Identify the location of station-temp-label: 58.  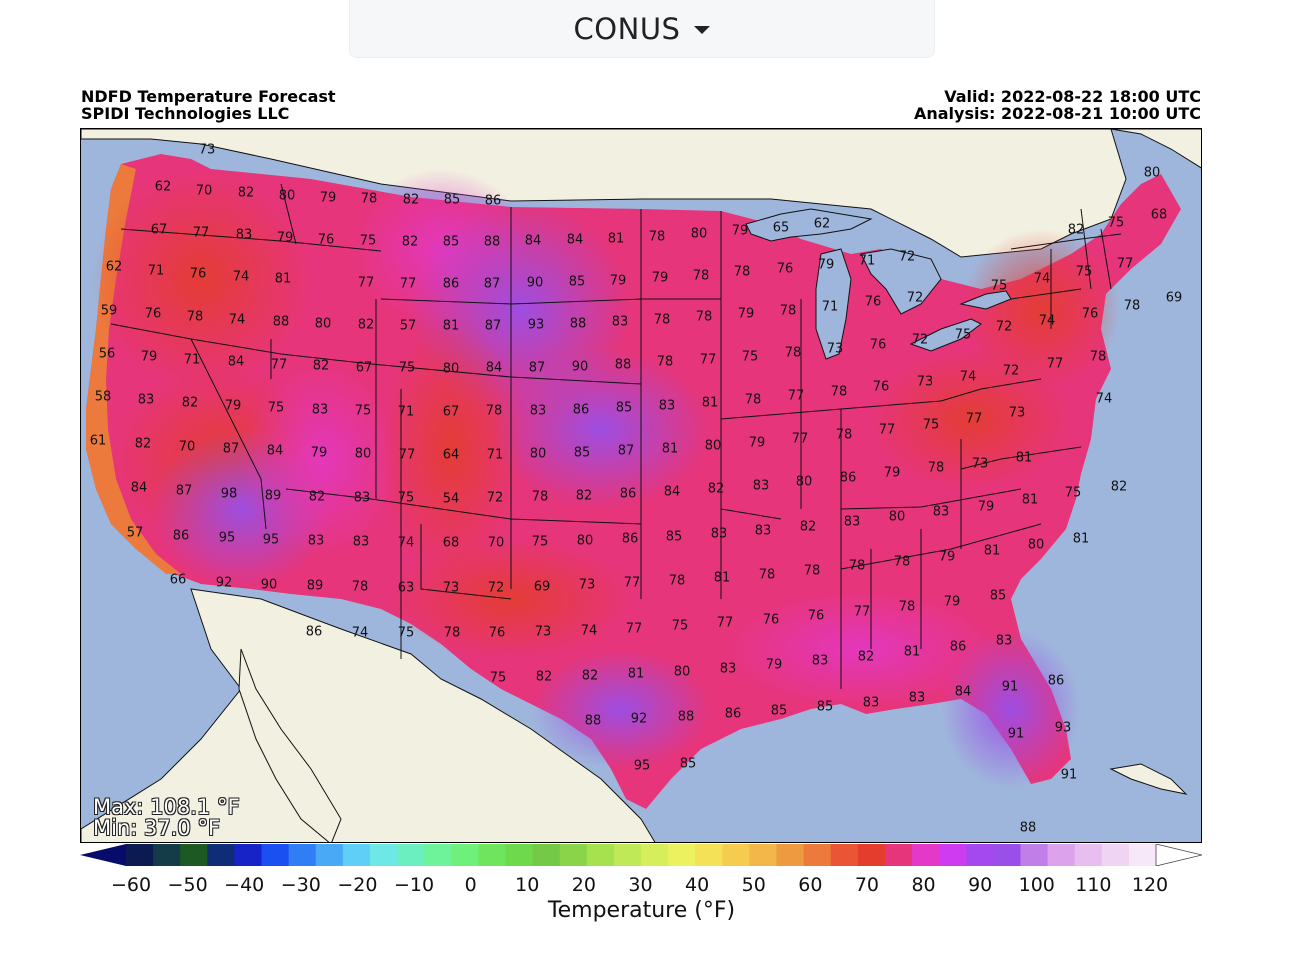
(103, 397).